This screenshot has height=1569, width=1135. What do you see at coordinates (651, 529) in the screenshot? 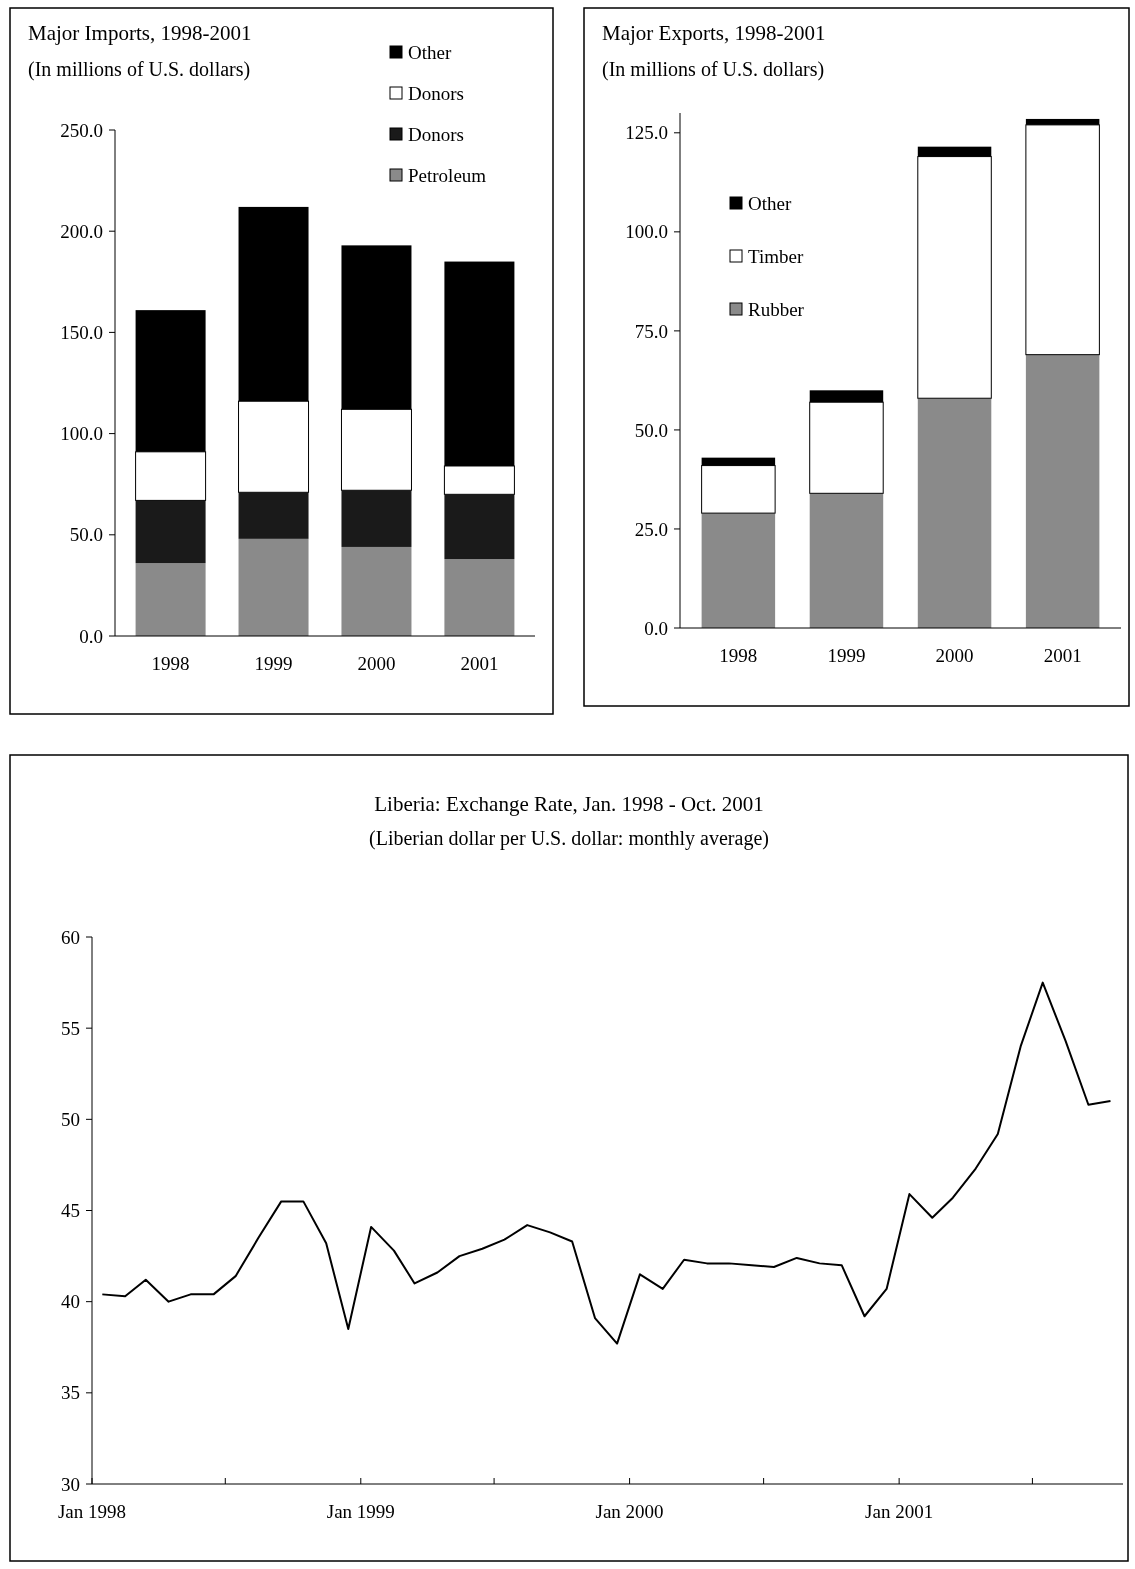
I see `y-tick-label: 25.0` at bounding box center [651, 529].